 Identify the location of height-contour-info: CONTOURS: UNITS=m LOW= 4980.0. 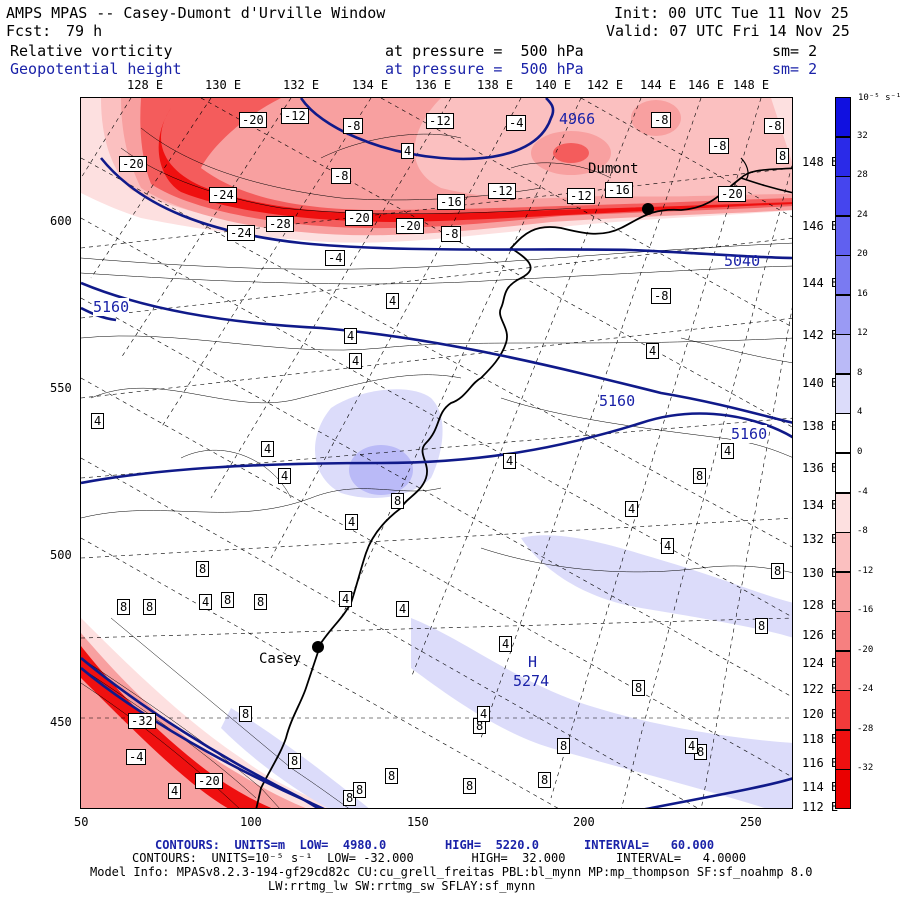
(271, 845).